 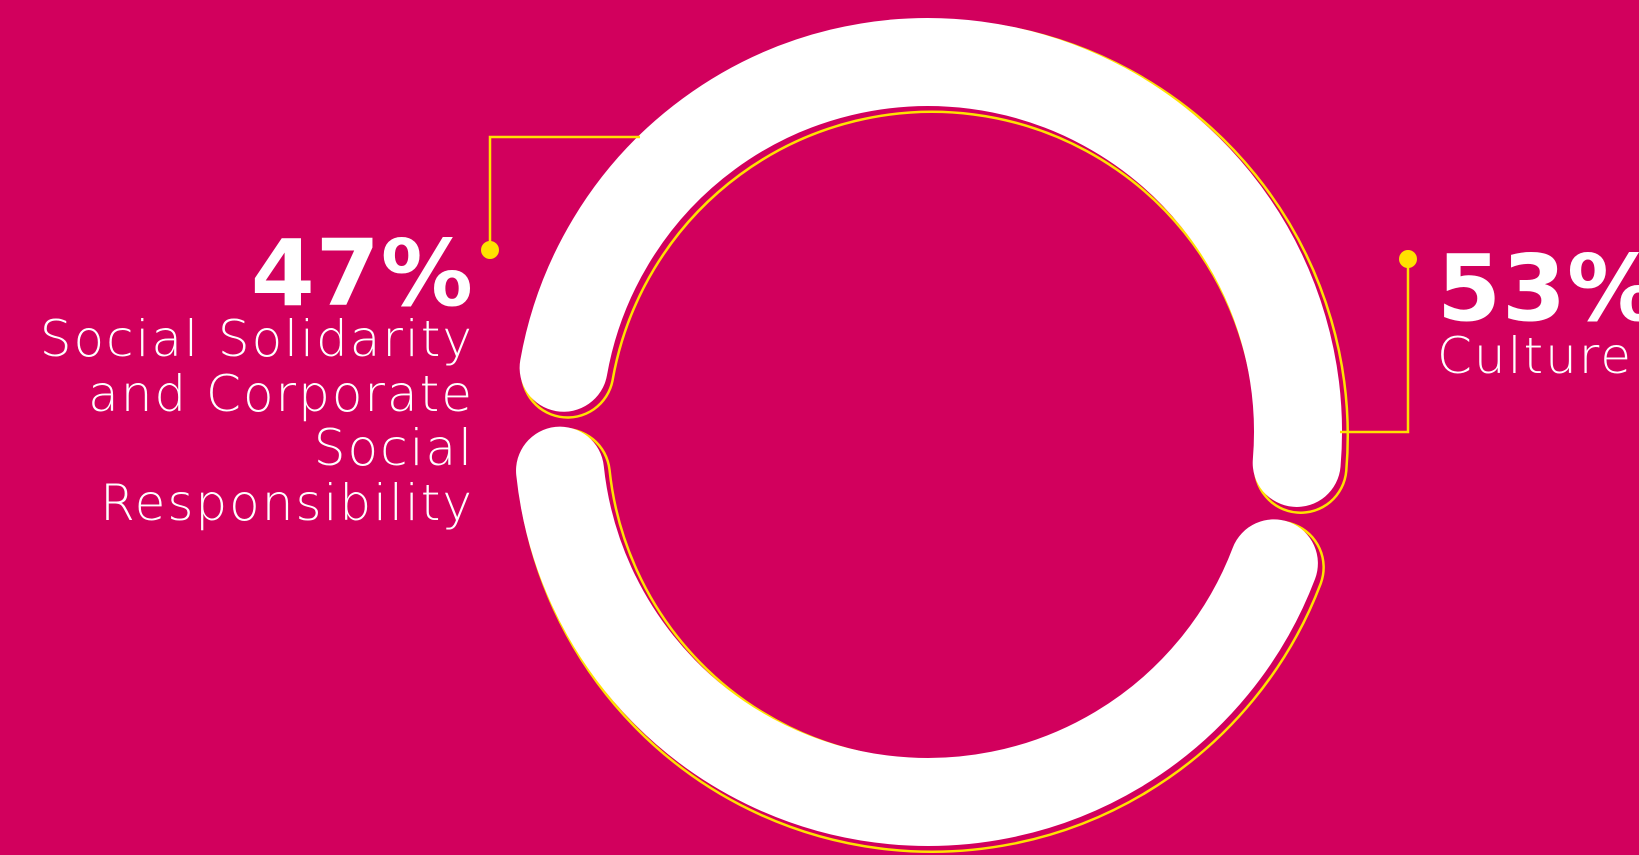 What do you see at coordinates (1538, 288) in the screenshot?
I see `slice-percent-culture: 53%` at bounding box center [1538, 288].